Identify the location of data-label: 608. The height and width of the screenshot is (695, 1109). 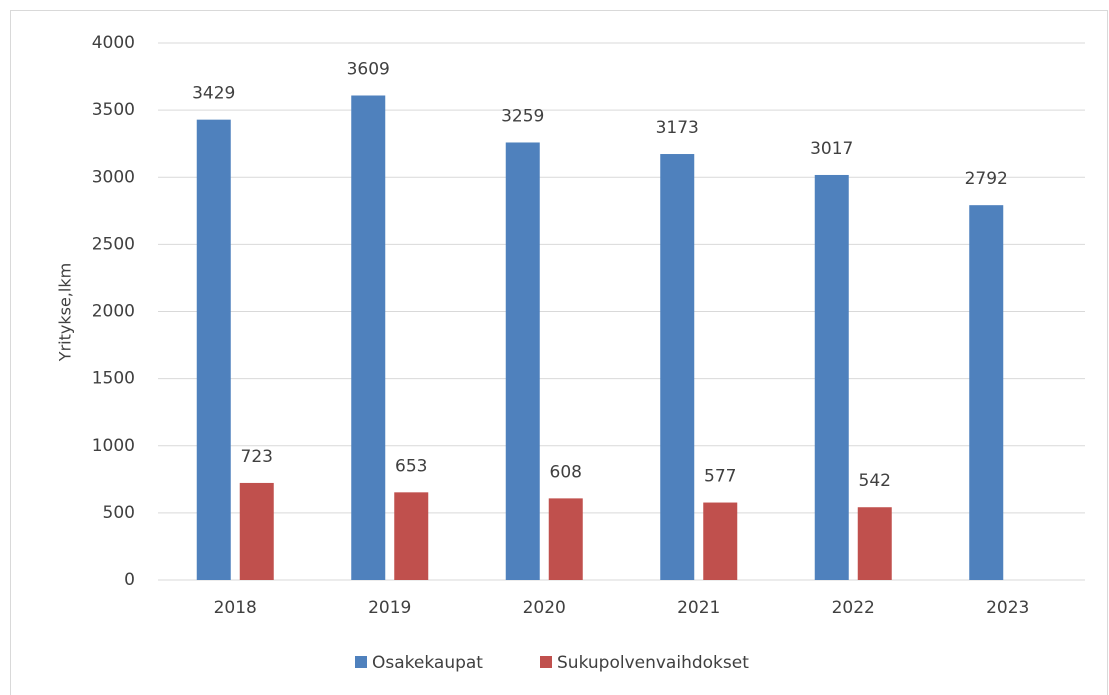
(566, 472).